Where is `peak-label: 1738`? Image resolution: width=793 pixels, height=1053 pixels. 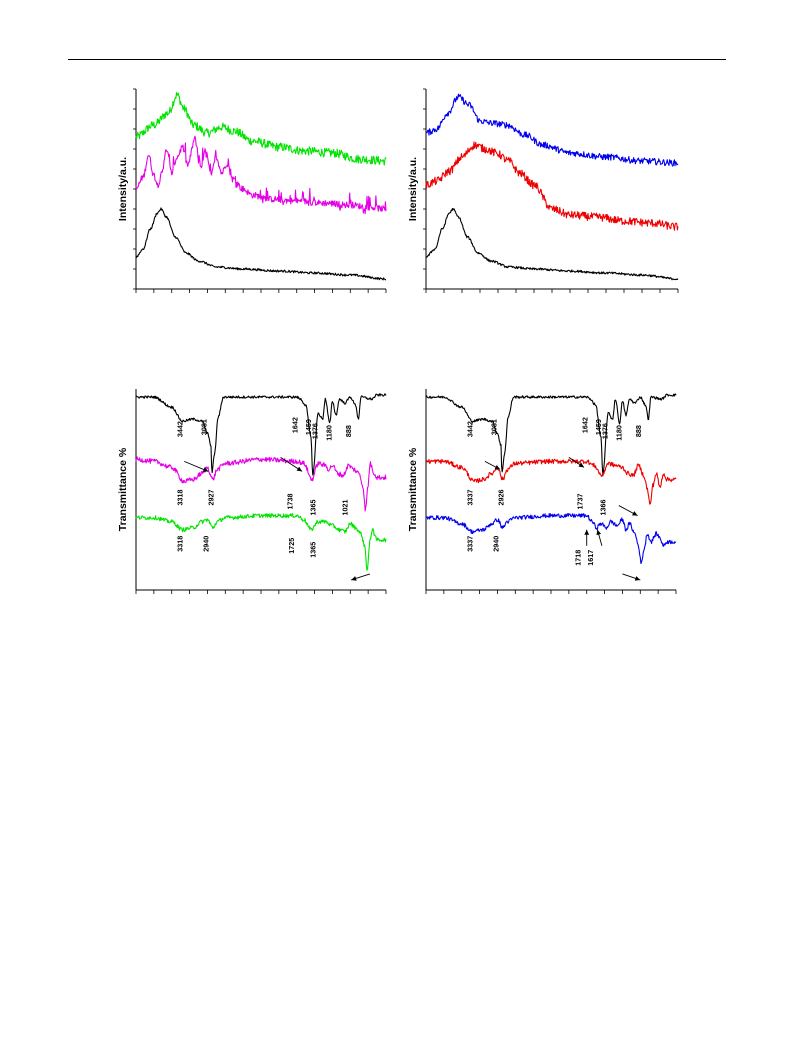 peak-label: 1738 is located at coordinates (289, 502).